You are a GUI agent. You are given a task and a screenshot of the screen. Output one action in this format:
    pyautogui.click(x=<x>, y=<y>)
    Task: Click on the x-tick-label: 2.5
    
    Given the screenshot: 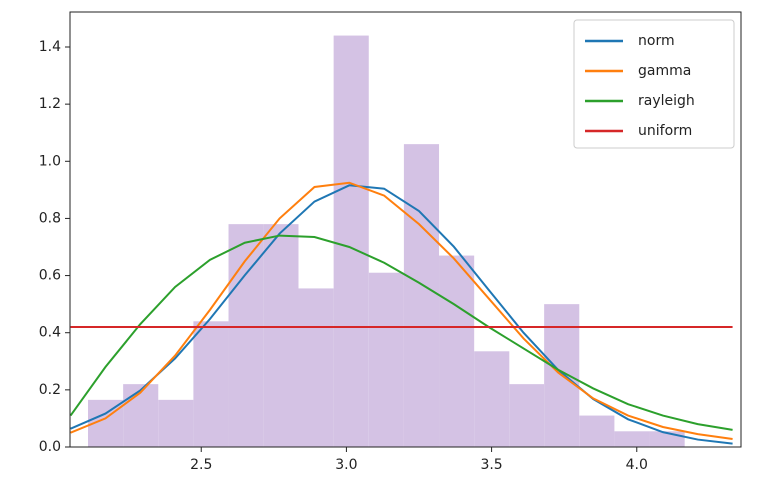 What is the action you would take?
    pyautogui.click(x=201, y=465)
    